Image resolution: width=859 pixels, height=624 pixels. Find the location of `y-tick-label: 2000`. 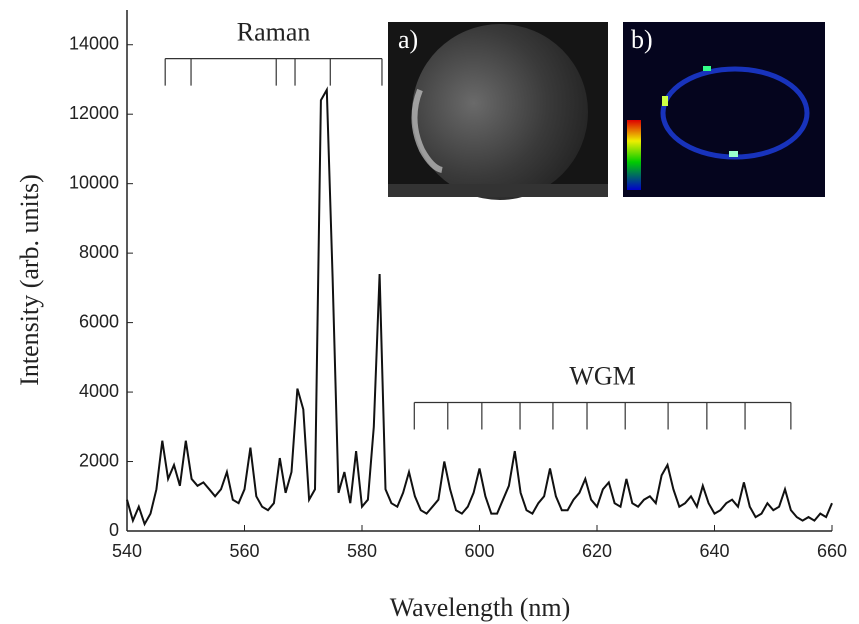

y-tick-label: 2000 is located at coordinates (99, 460).